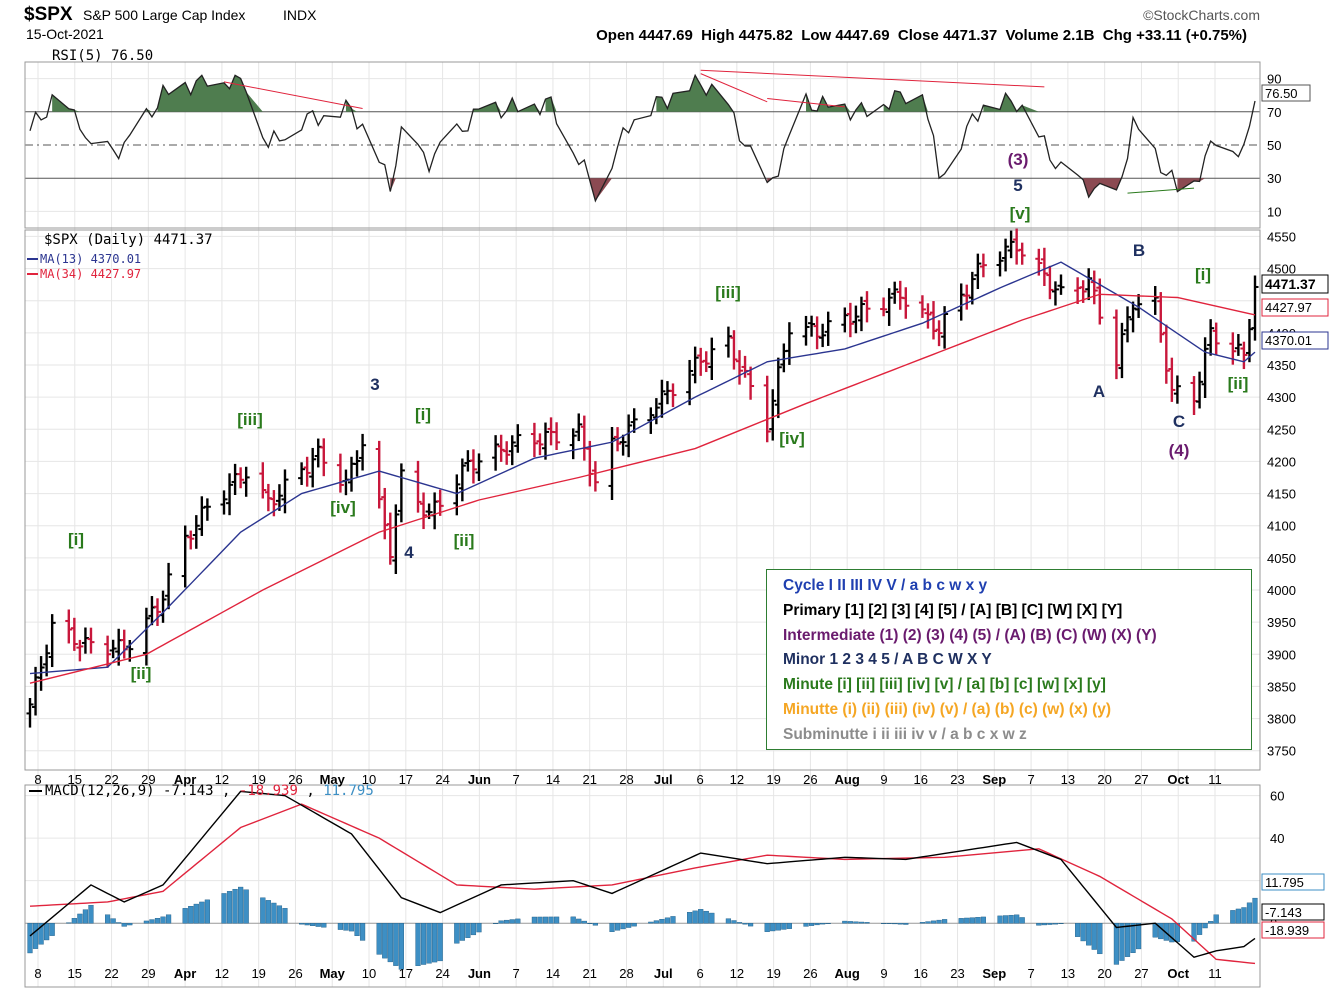  What do you see at coordinates (589, 973) in the screenshot?
I see `x-tick-label: 21` at bounding box center [589, 973].